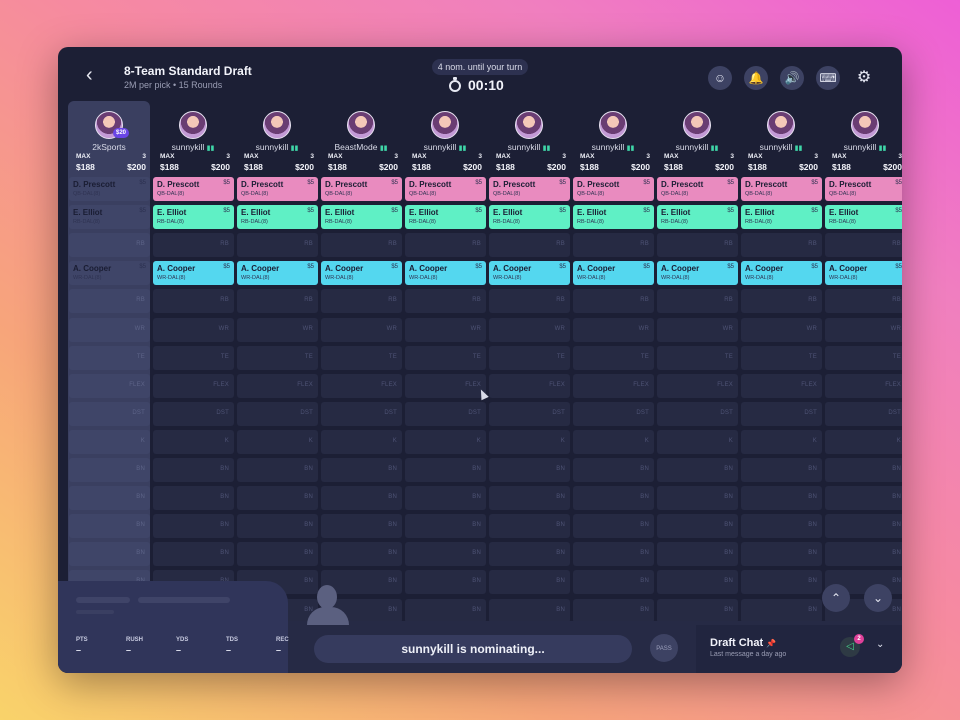 The image size is (960, 720). What do you see at coordinates (836, 598) in the screenshot?
I see `scroll-up-button: ⌃` at bounding box center [836, 598].